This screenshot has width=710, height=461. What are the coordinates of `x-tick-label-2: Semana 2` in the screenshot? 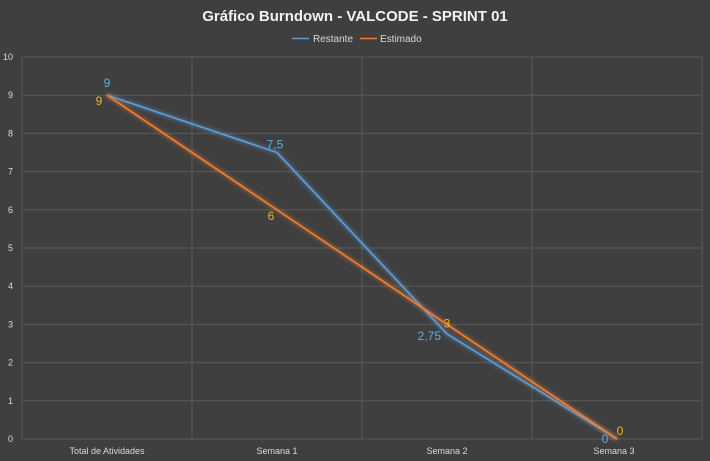 It's located at (446, 451).